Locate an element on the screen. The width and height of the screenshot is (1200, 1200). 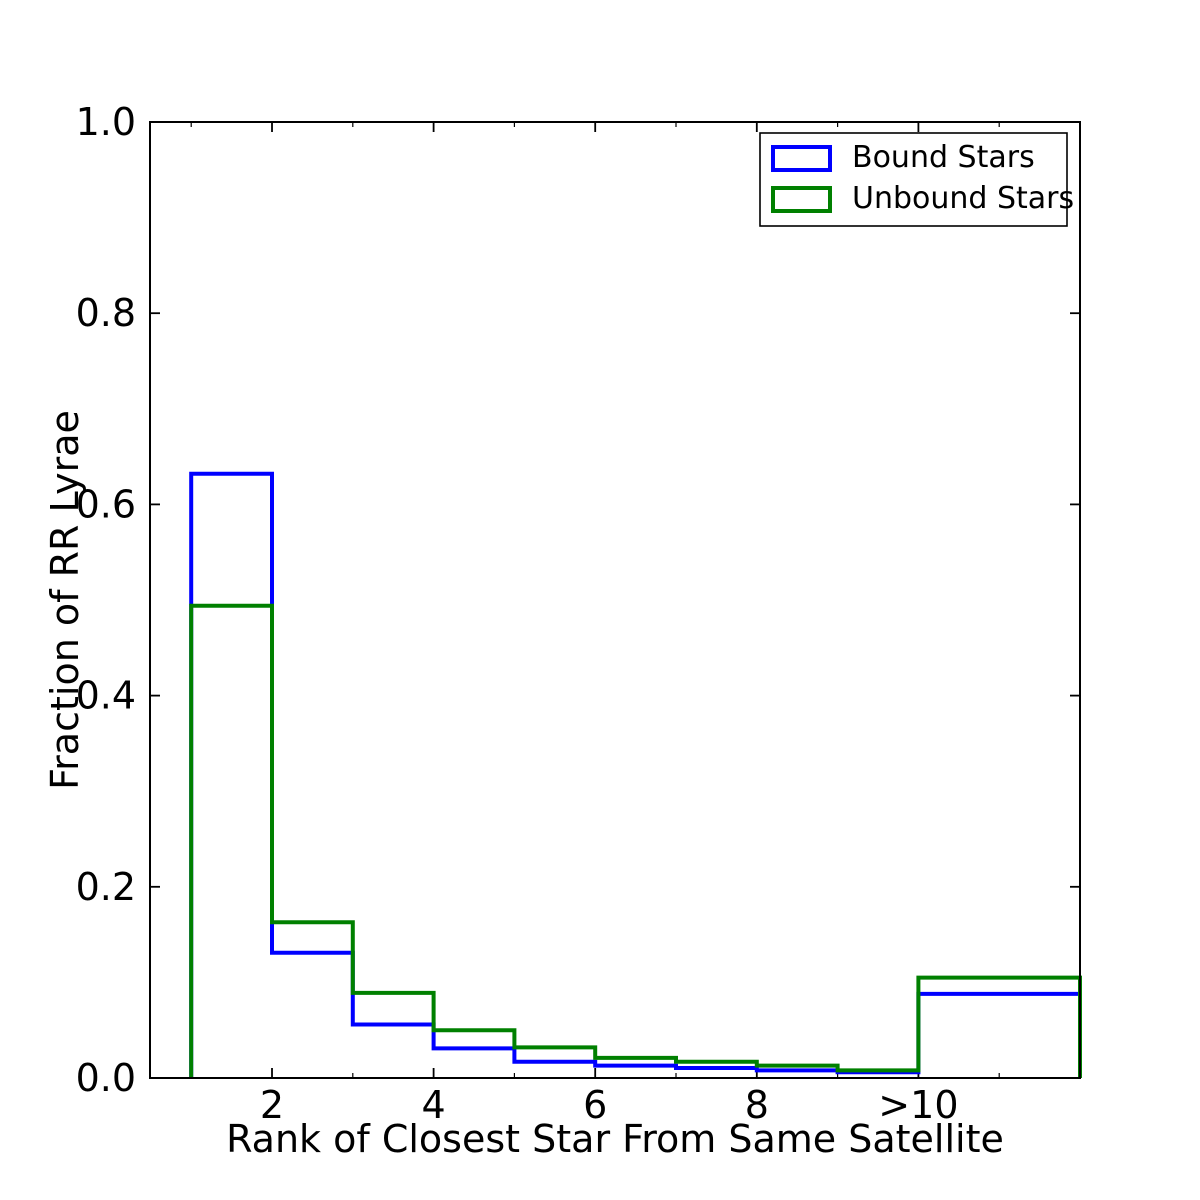
x-tick-label-8: 8 is located at coordinates (757, 1105).